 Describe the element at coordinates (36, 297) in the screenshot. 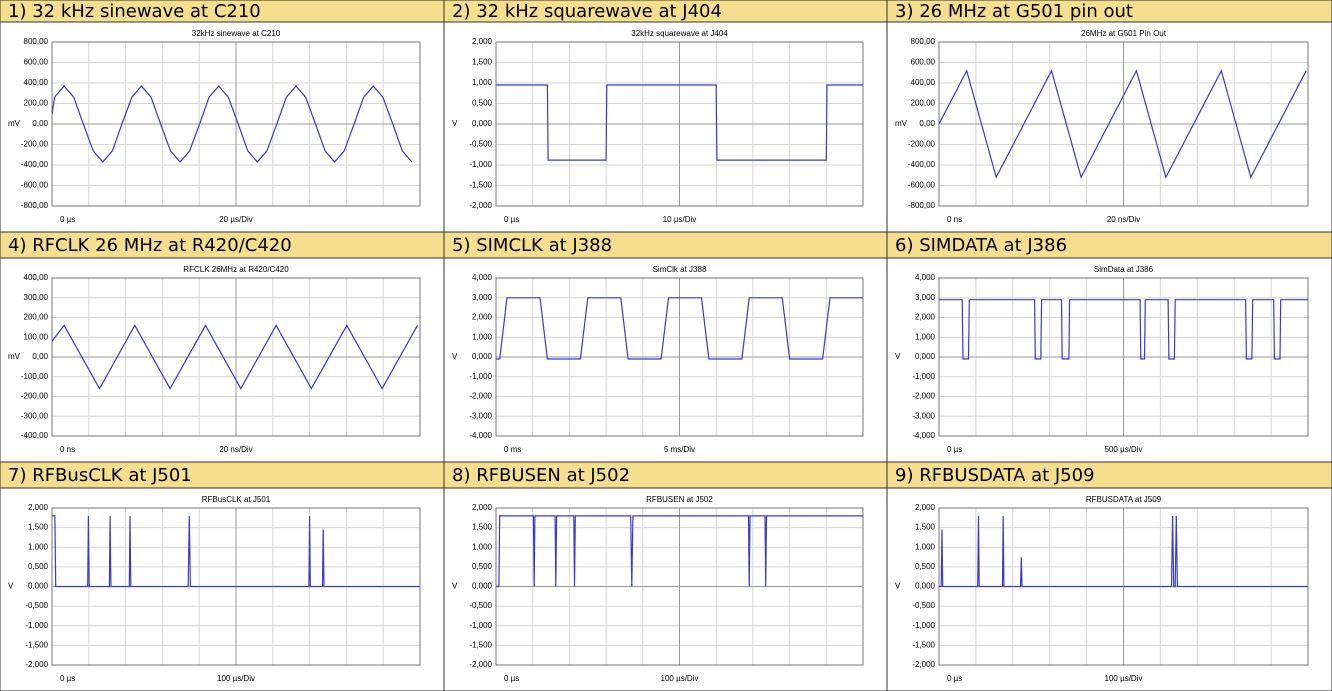

I see `y-tick-label: 300,00` at that location.